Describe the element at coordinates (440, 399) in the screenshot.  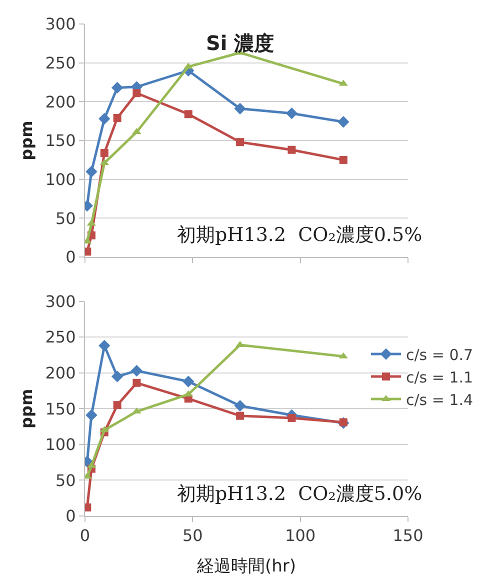
I see `legend-label: c/s = 1.4` at that location.